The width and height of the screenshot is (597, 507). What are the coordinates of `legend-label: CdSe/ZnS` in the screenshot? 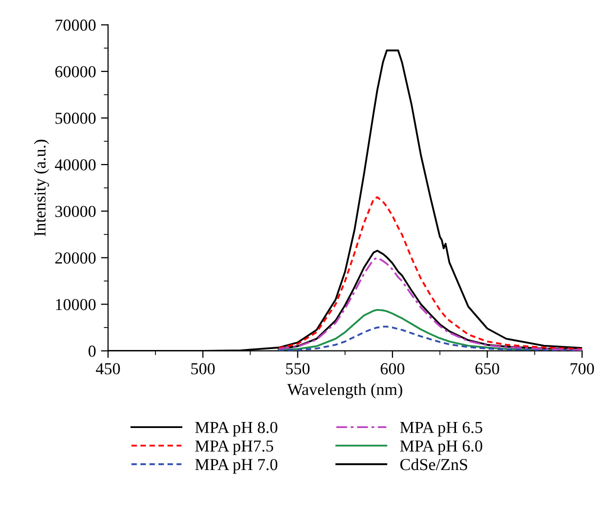 It's located at (434, 464).